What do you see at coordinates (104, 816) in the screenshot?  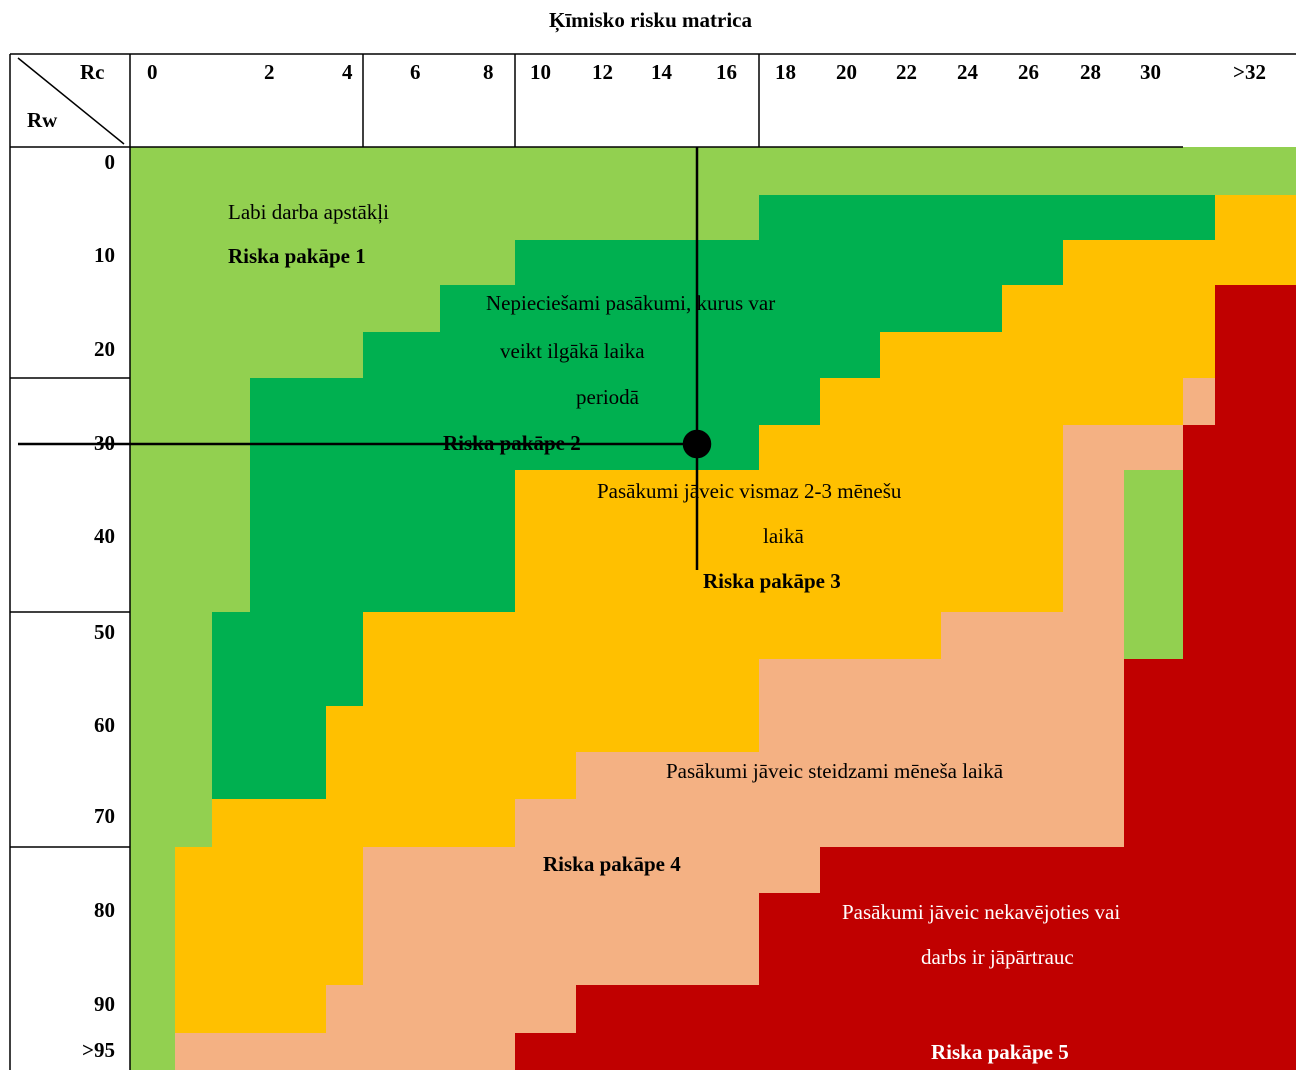 I see `rw-tick-label: 70` at bounding box center [104, 816].